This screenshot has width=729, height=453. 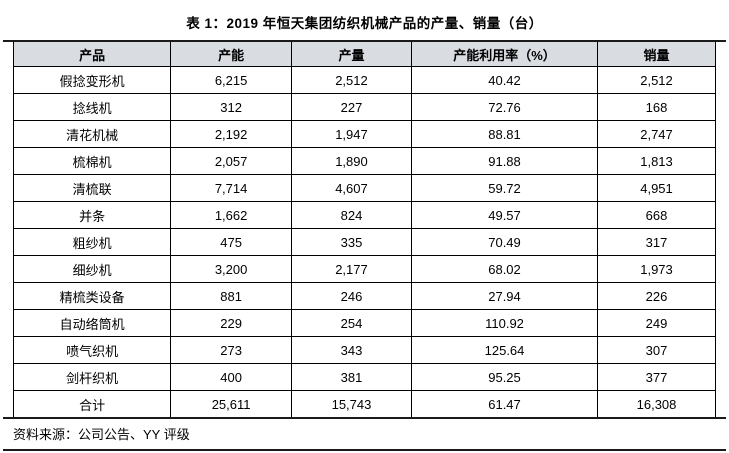 I want to click on table-cell: 40.42, so click(x=504, y=80).